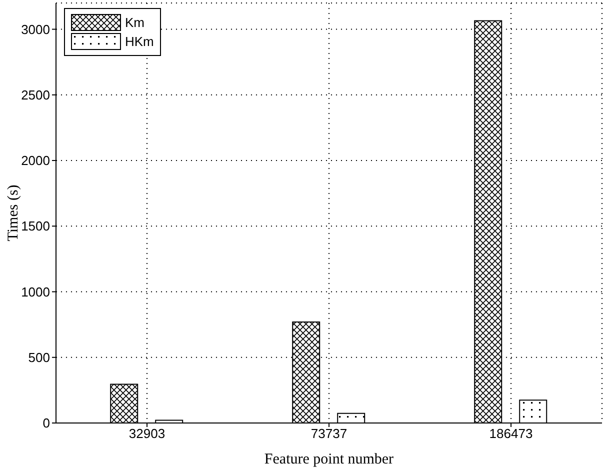 The height and width of the screenshot is (471, 605). Describe the element at coordinates (46, 423) in the screenshot. I see `y-tick-label: 0` at that location.